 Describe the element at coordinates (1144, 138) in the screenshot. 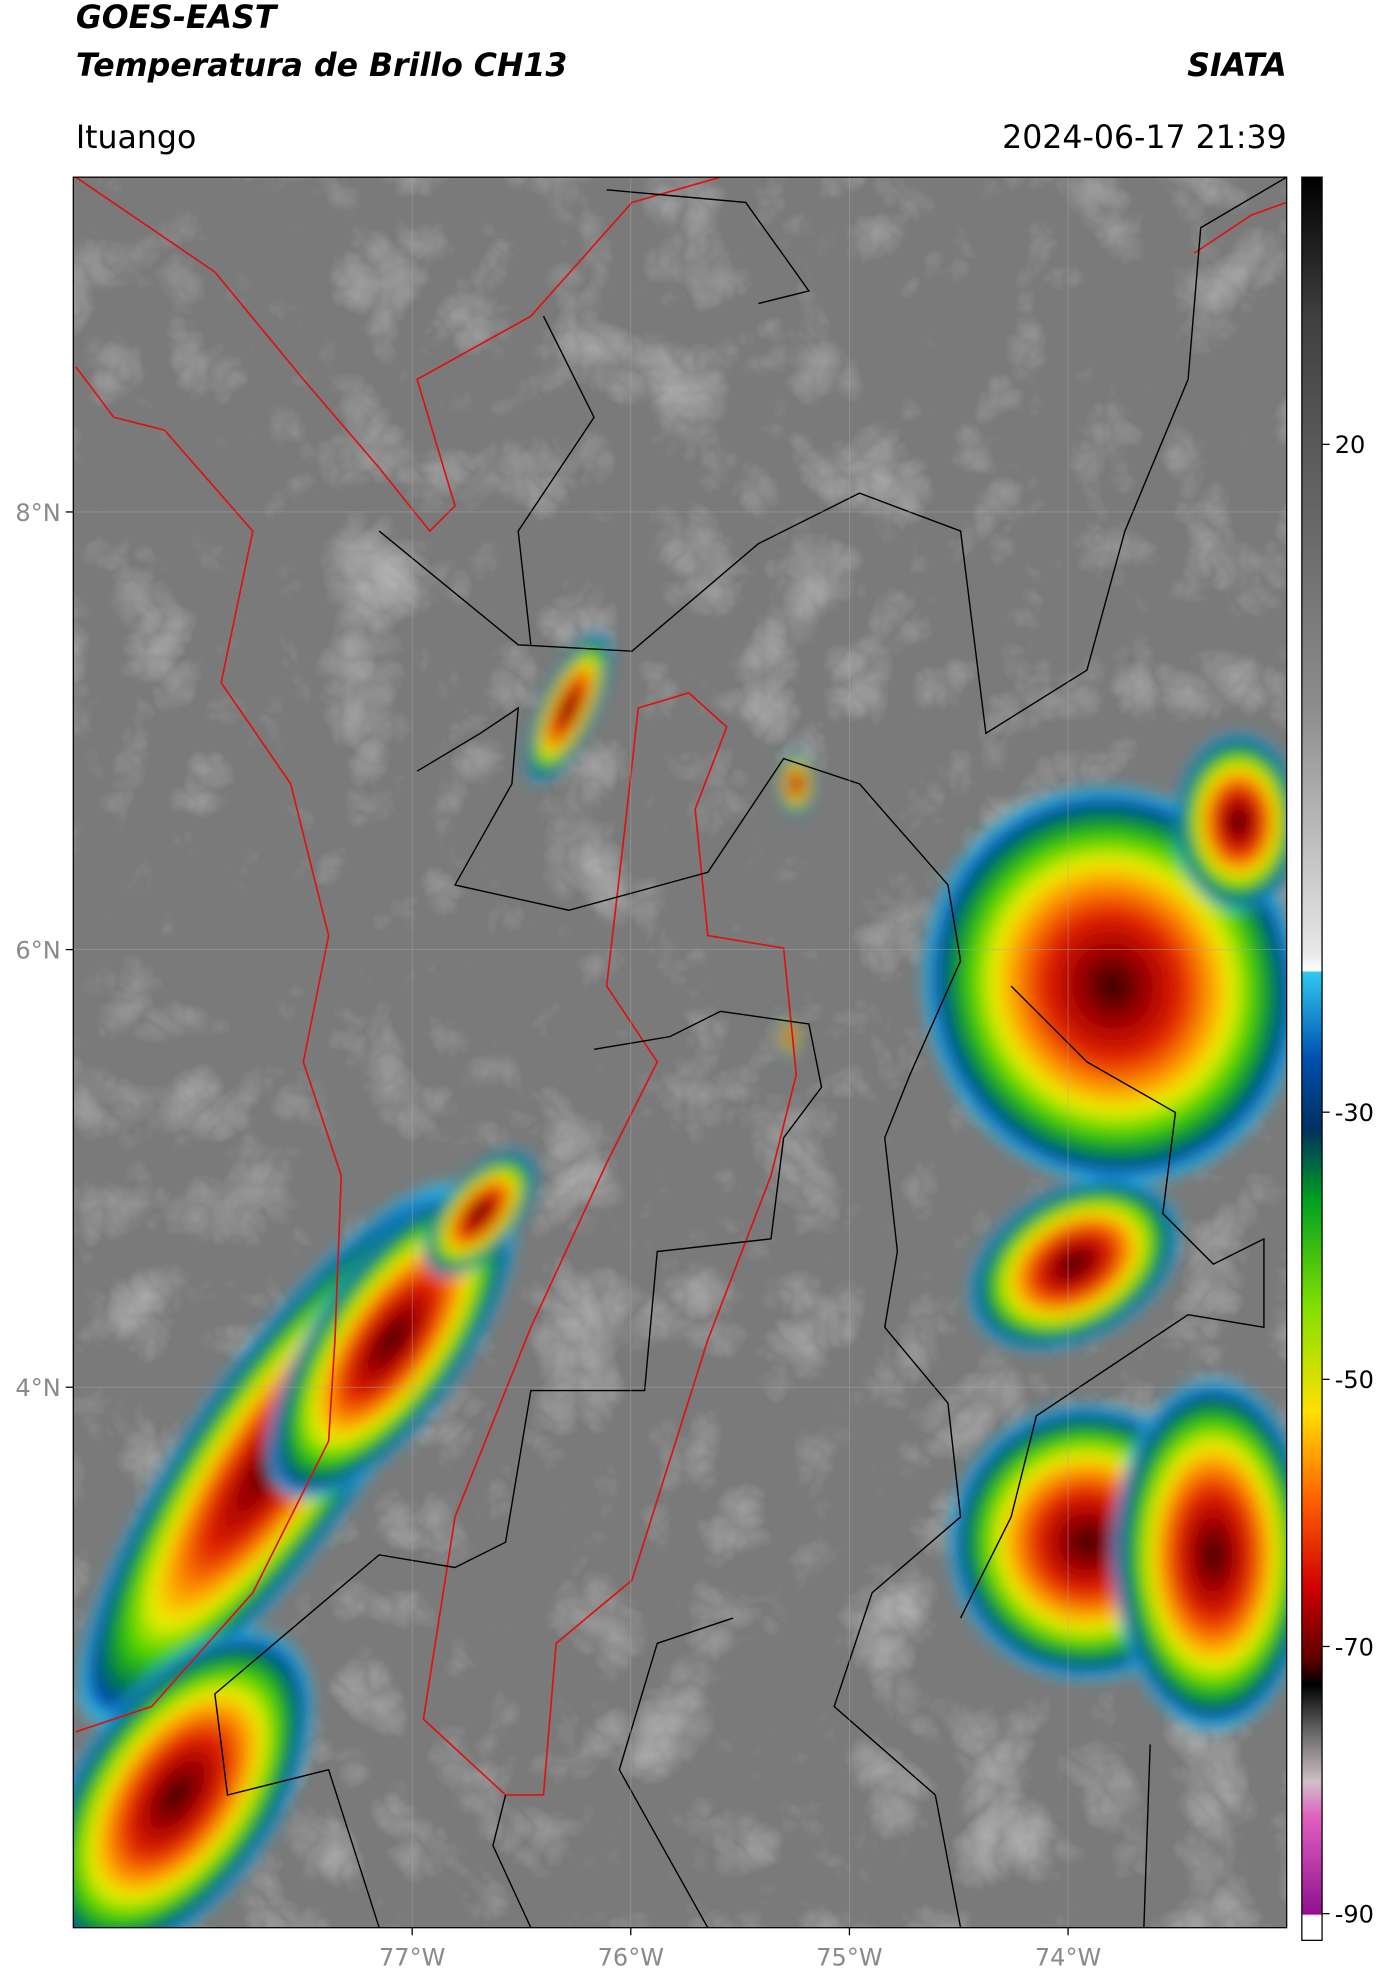

I see `datetime: 2024-06-17 21:39` at that location.